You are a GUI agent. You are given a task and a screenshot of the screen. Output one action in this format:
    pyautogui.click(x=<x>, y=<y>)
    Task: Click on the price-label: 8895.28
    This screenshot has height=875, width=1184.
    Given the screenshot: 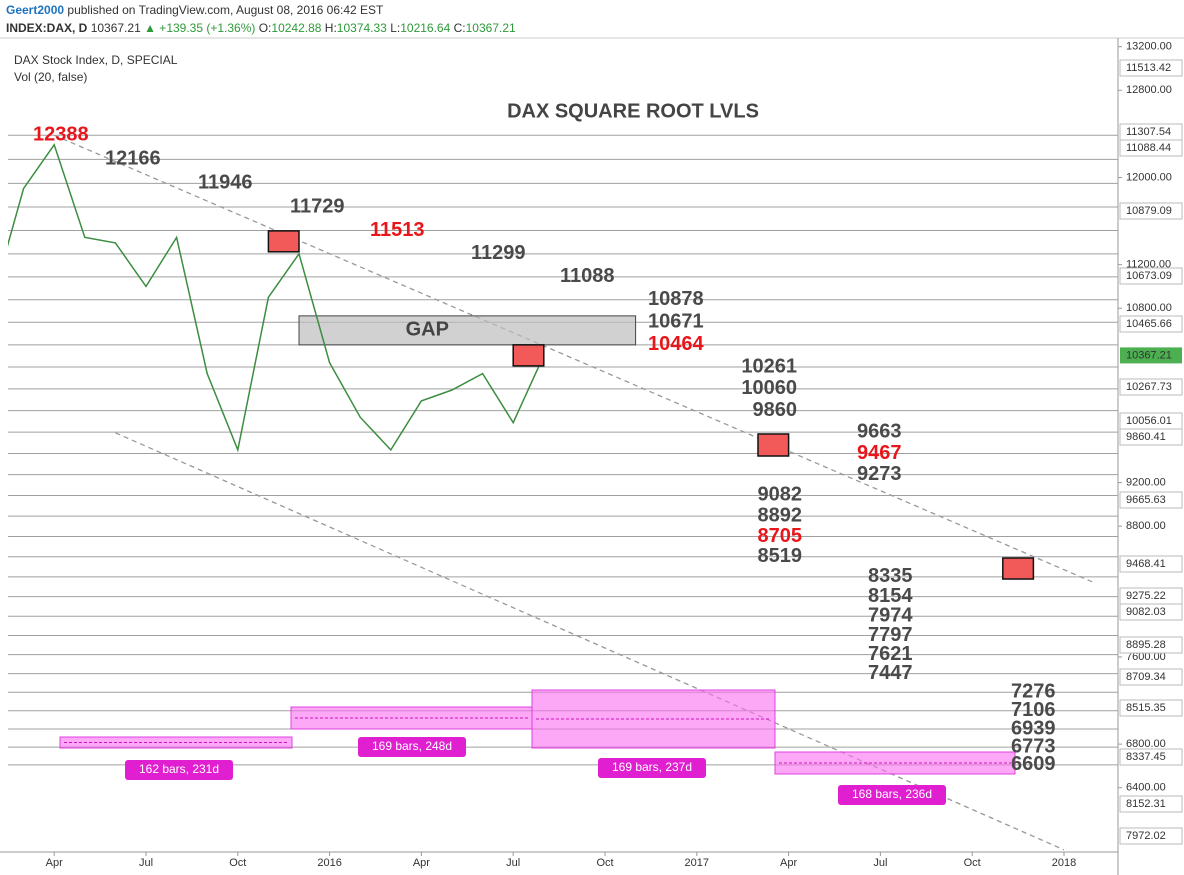 What is the action you would take?
    pyautogui.click(x=1146, y=645)
    